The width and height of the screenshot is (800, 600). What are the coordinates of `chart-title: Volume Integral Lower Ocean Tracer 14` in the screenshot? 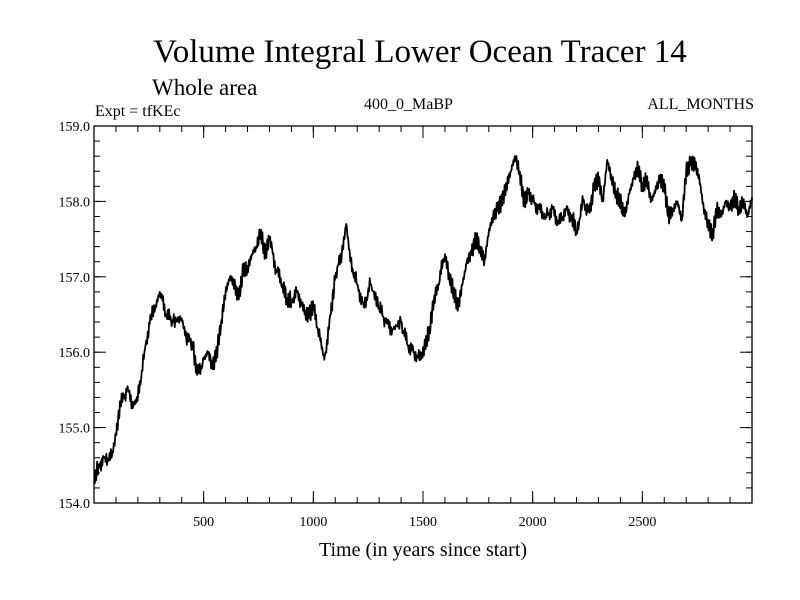 It's located at (420, 52).